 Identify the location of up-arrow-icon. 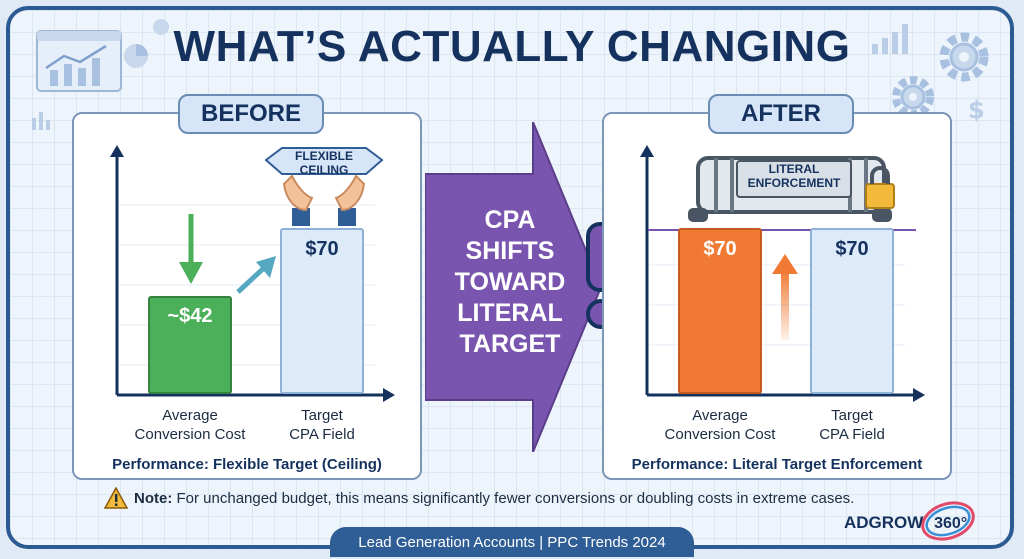
(785, 297).